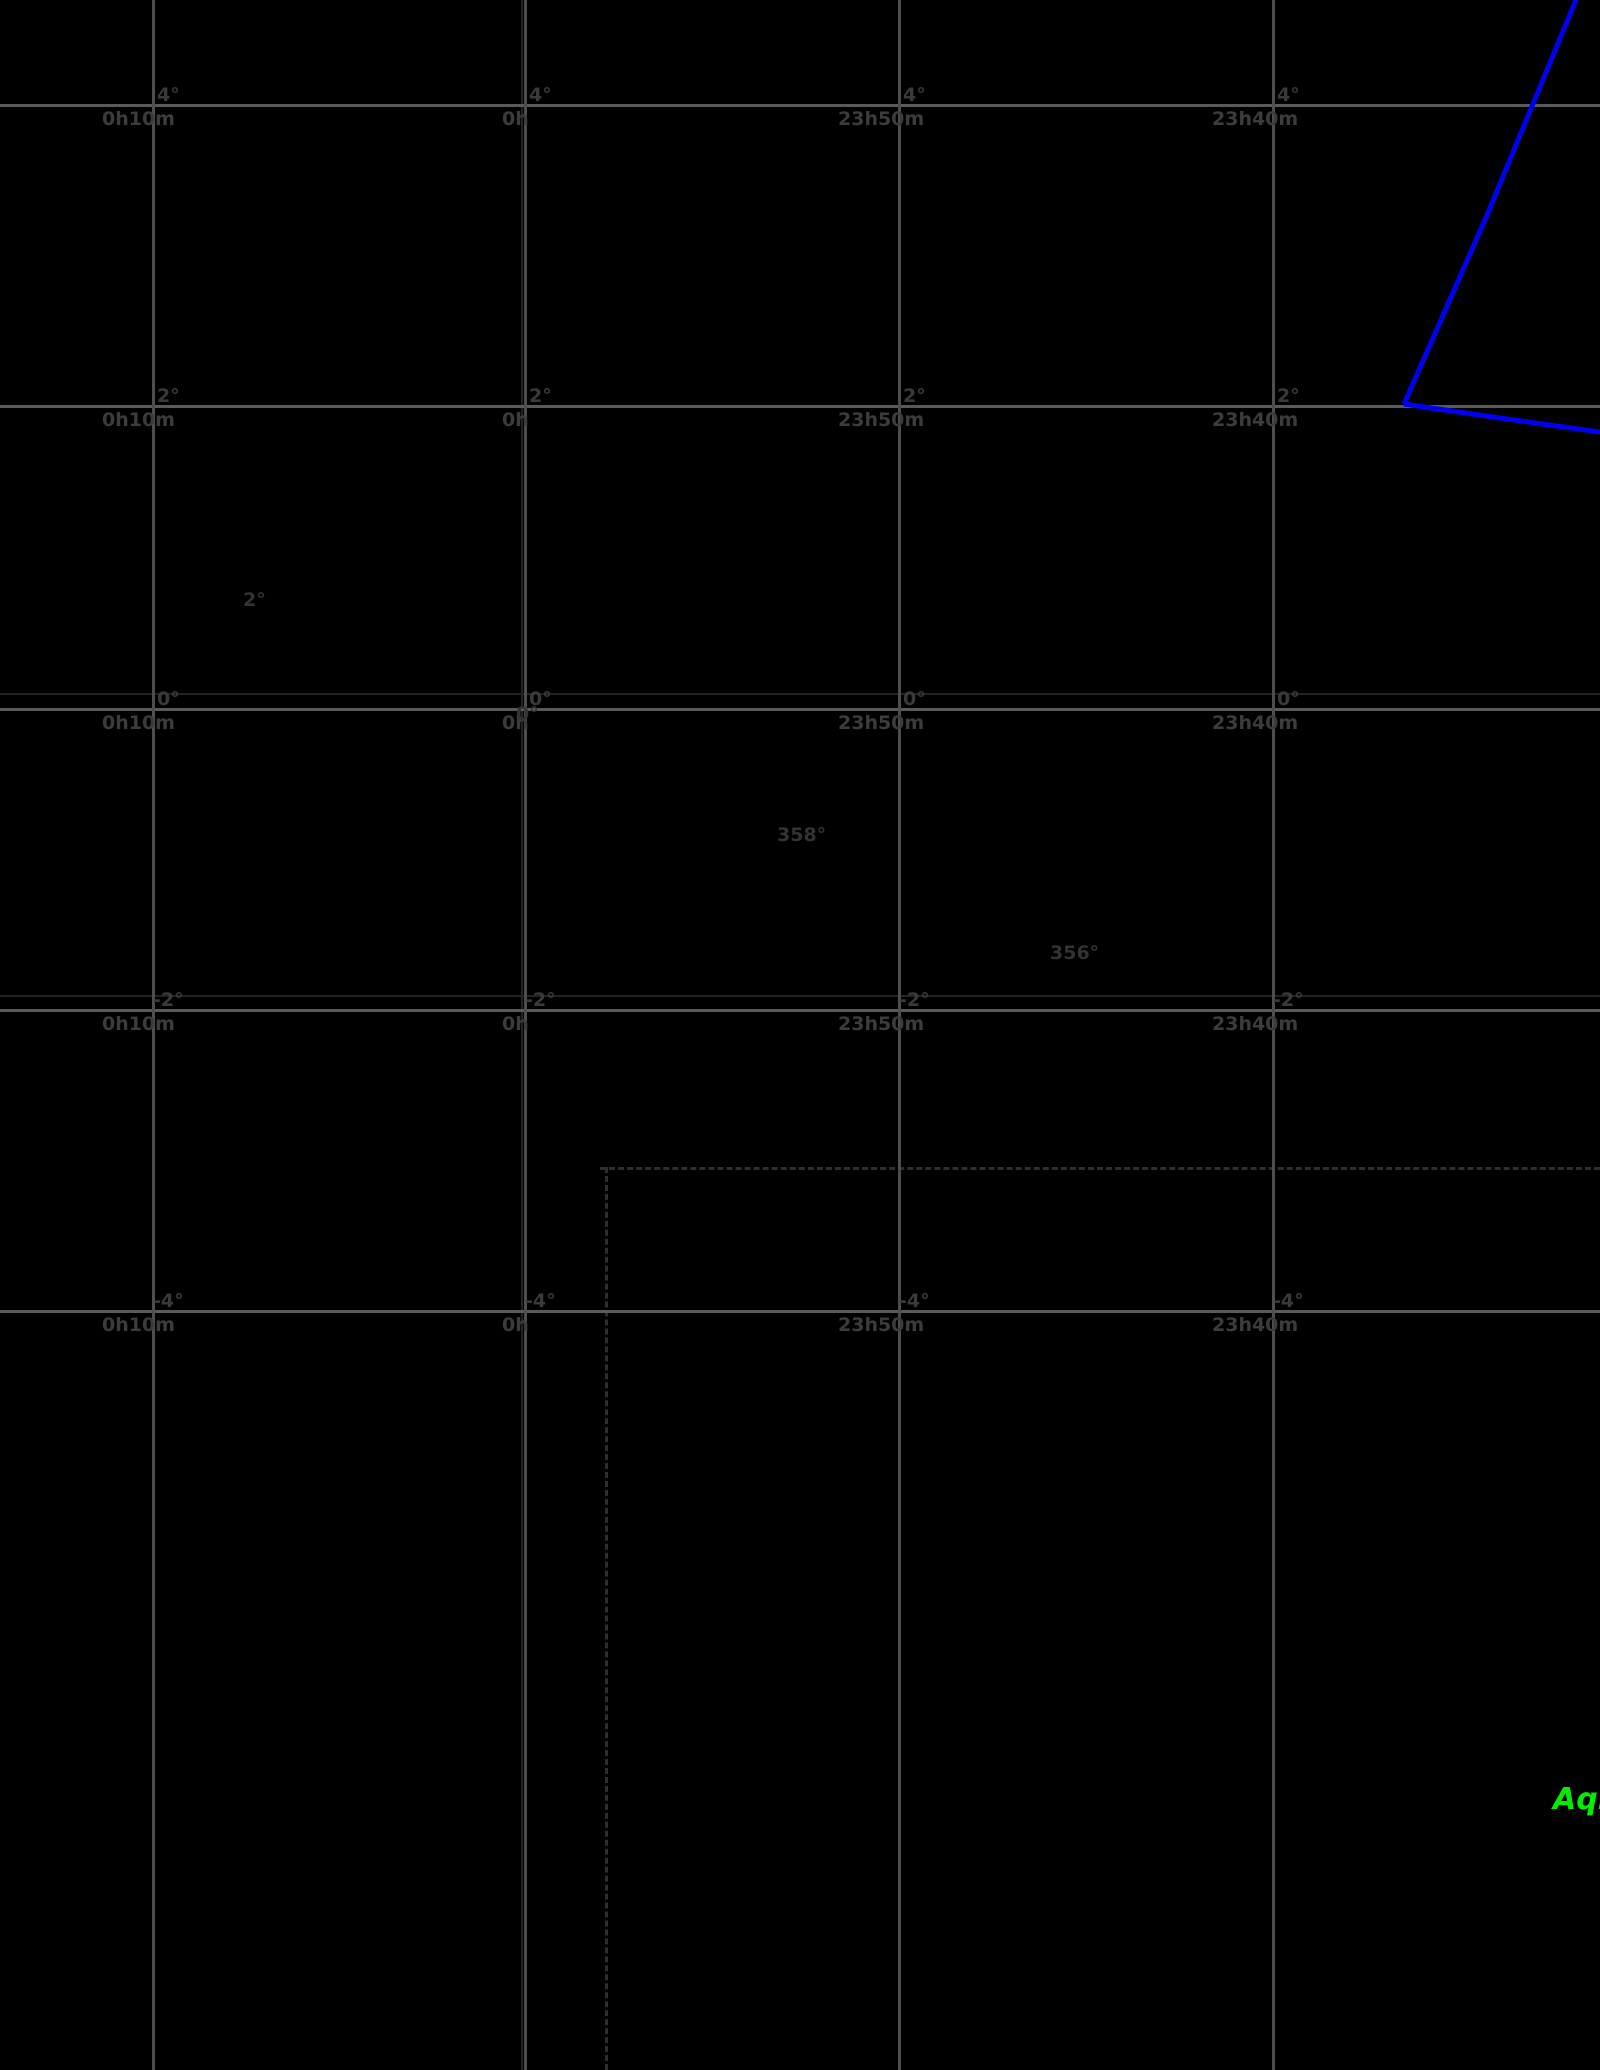 This screenshot has width=1600, height=2070. I want to click on ra-gridline-0h10m, so click(153, 1035).